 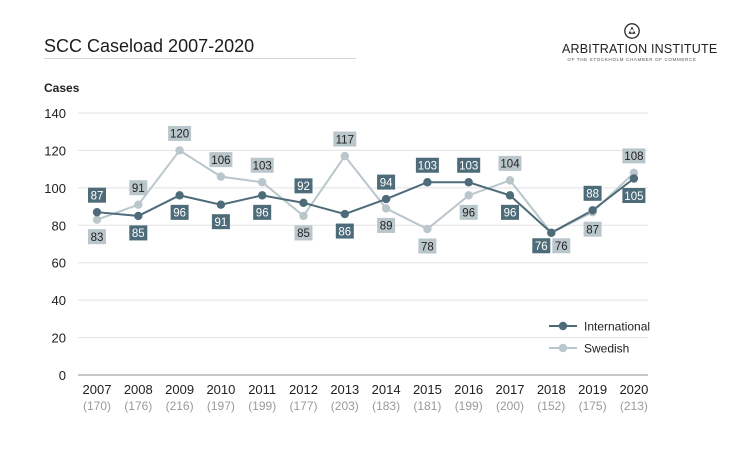 What do you see at coordinates (59, 300) in the screenshot?
I see `y-tick-label: 40` at bounding box center [59, 300].